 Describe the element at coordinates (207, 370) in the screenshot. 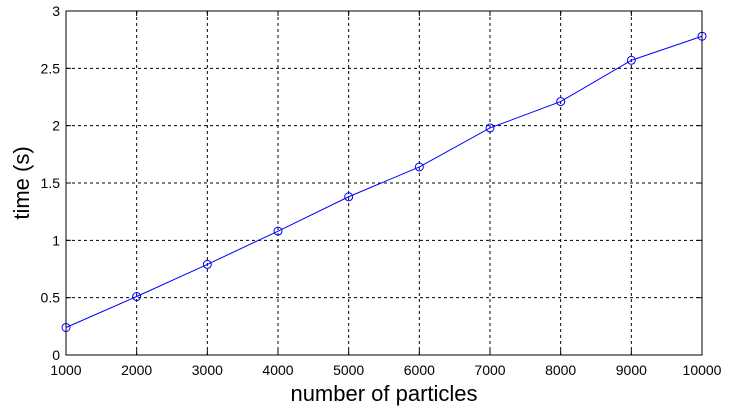

I see `x-tick-label: 3000` at that location.